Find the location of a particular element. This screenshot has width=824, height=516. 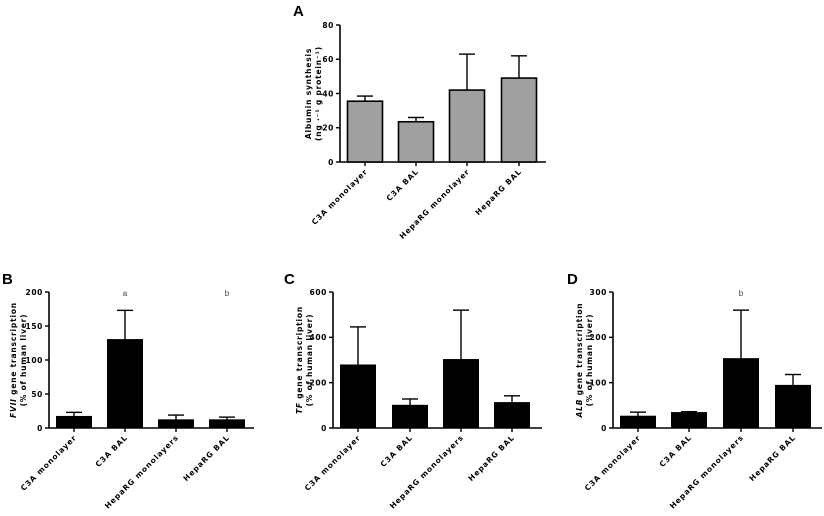

y-tick-label: 300 is located at coordinates (598, 292).